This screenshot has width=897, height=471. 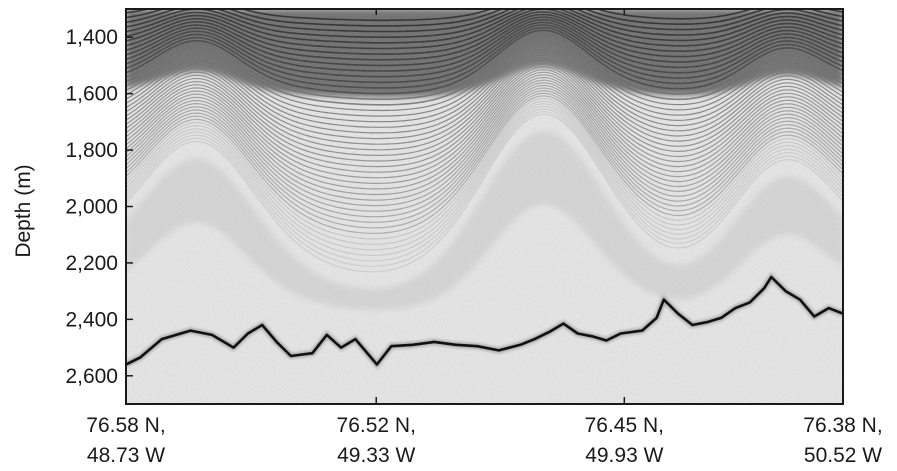 I want to click on x-tick-label-lat: 76.45 N,, so click(x=624, y=425).